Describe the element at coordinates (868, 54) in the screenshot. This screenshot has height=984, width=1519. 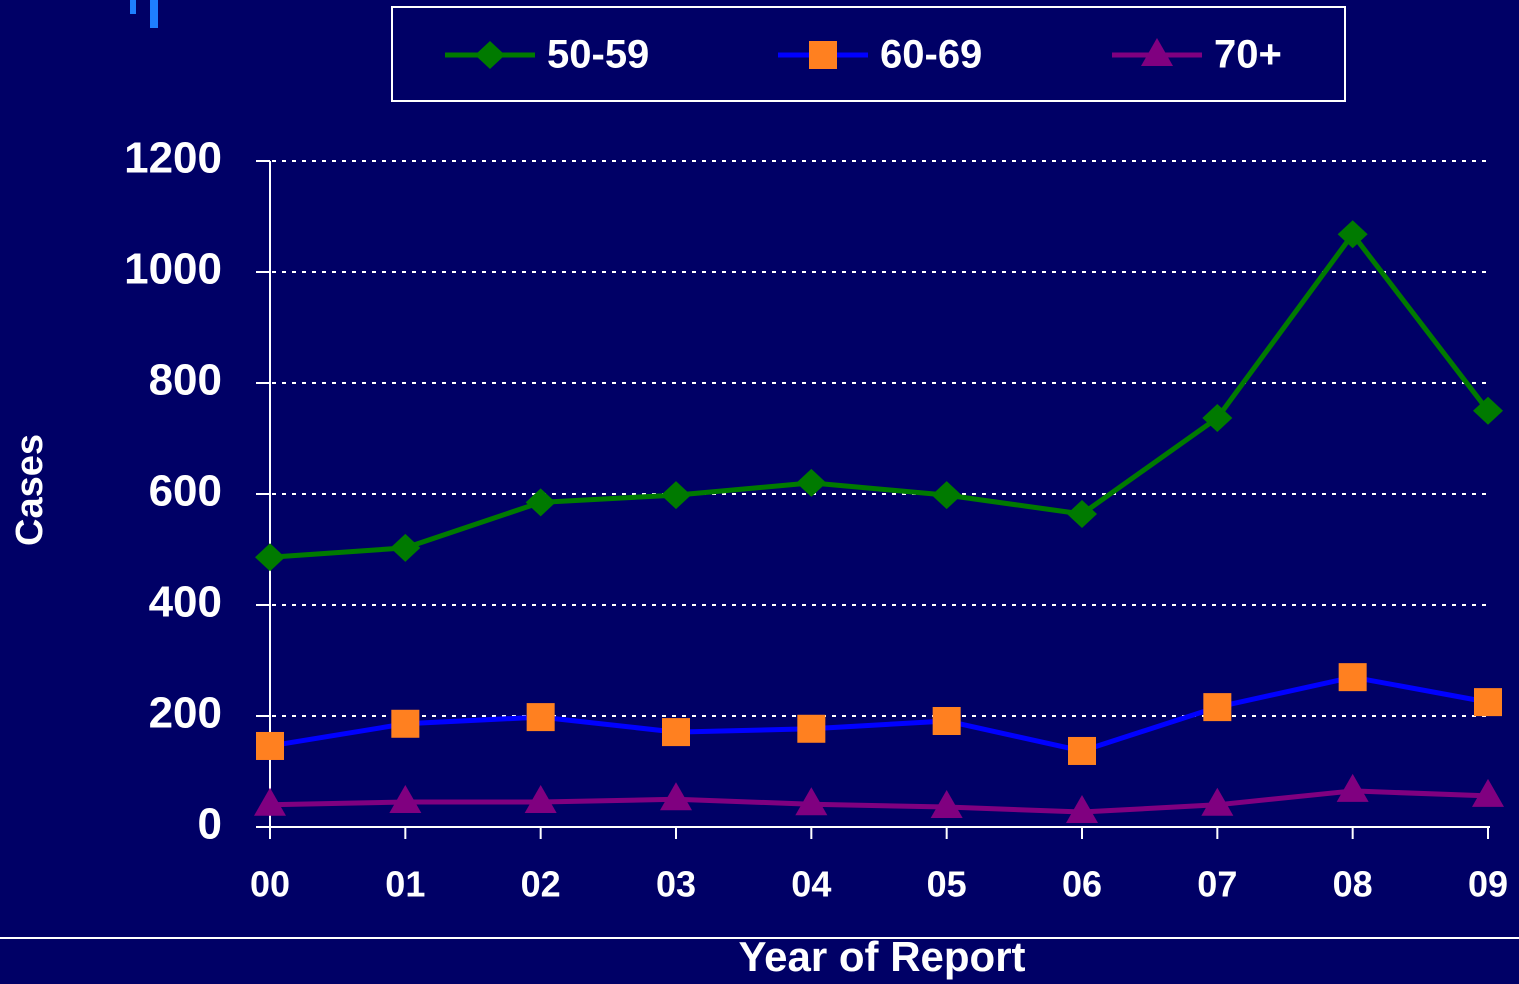
I see `legend-box` at that location.